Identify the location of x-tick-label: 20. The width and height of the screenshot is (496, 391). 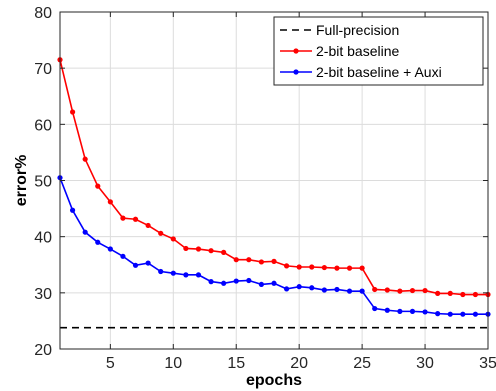
(299, 363).